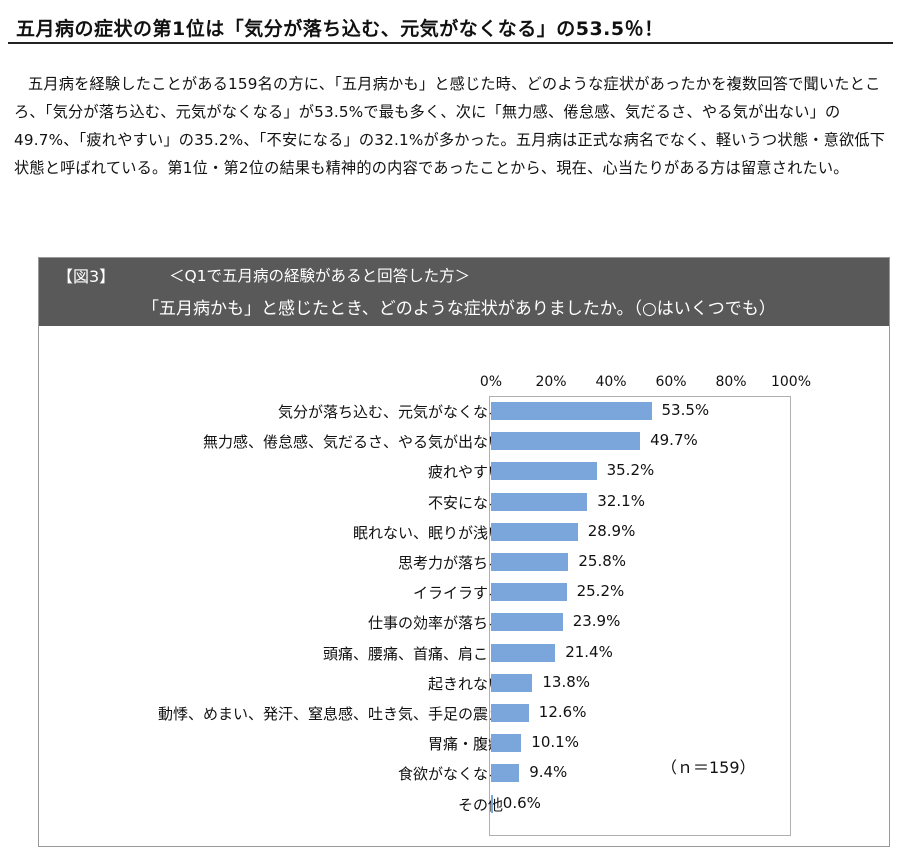 This screenshot has height=863, width=903. I want to click on bar-value-label: 32.1%, so click(621, 500).